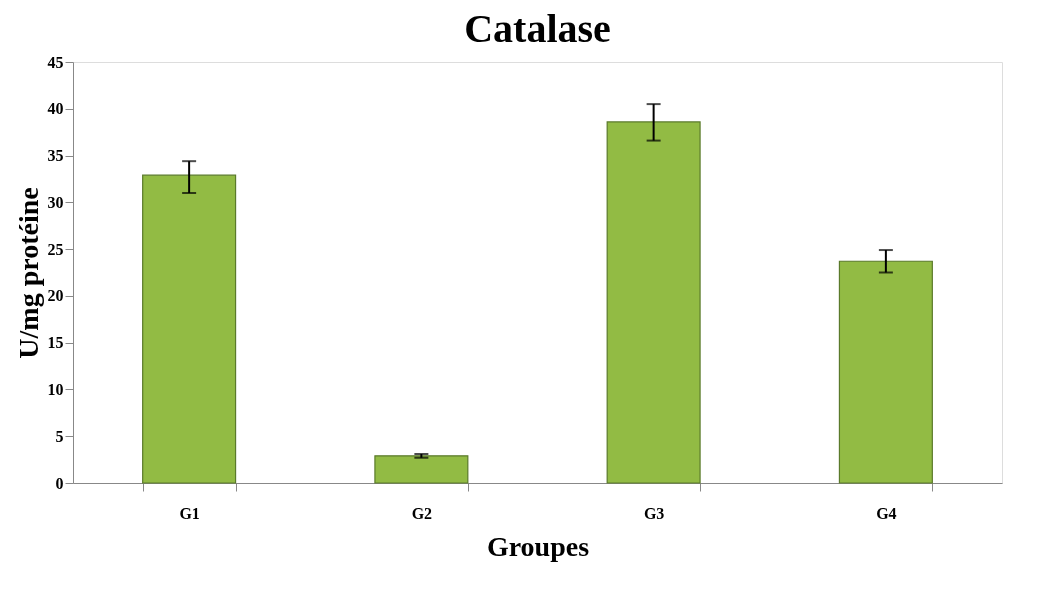 The height and width of the screenshot is (601, 1047). Describe the element at coordinates (537, 28) in the screenshot. I see `chart-title: Catalase` at that location.